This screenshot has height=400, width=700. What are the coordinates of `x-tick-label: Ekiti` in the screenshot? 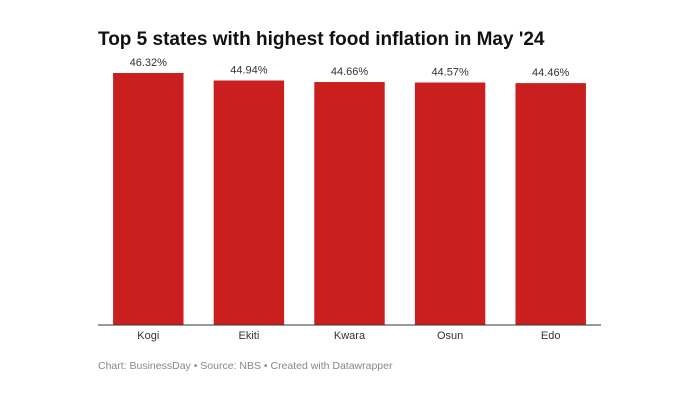 It's located at (249, 336).